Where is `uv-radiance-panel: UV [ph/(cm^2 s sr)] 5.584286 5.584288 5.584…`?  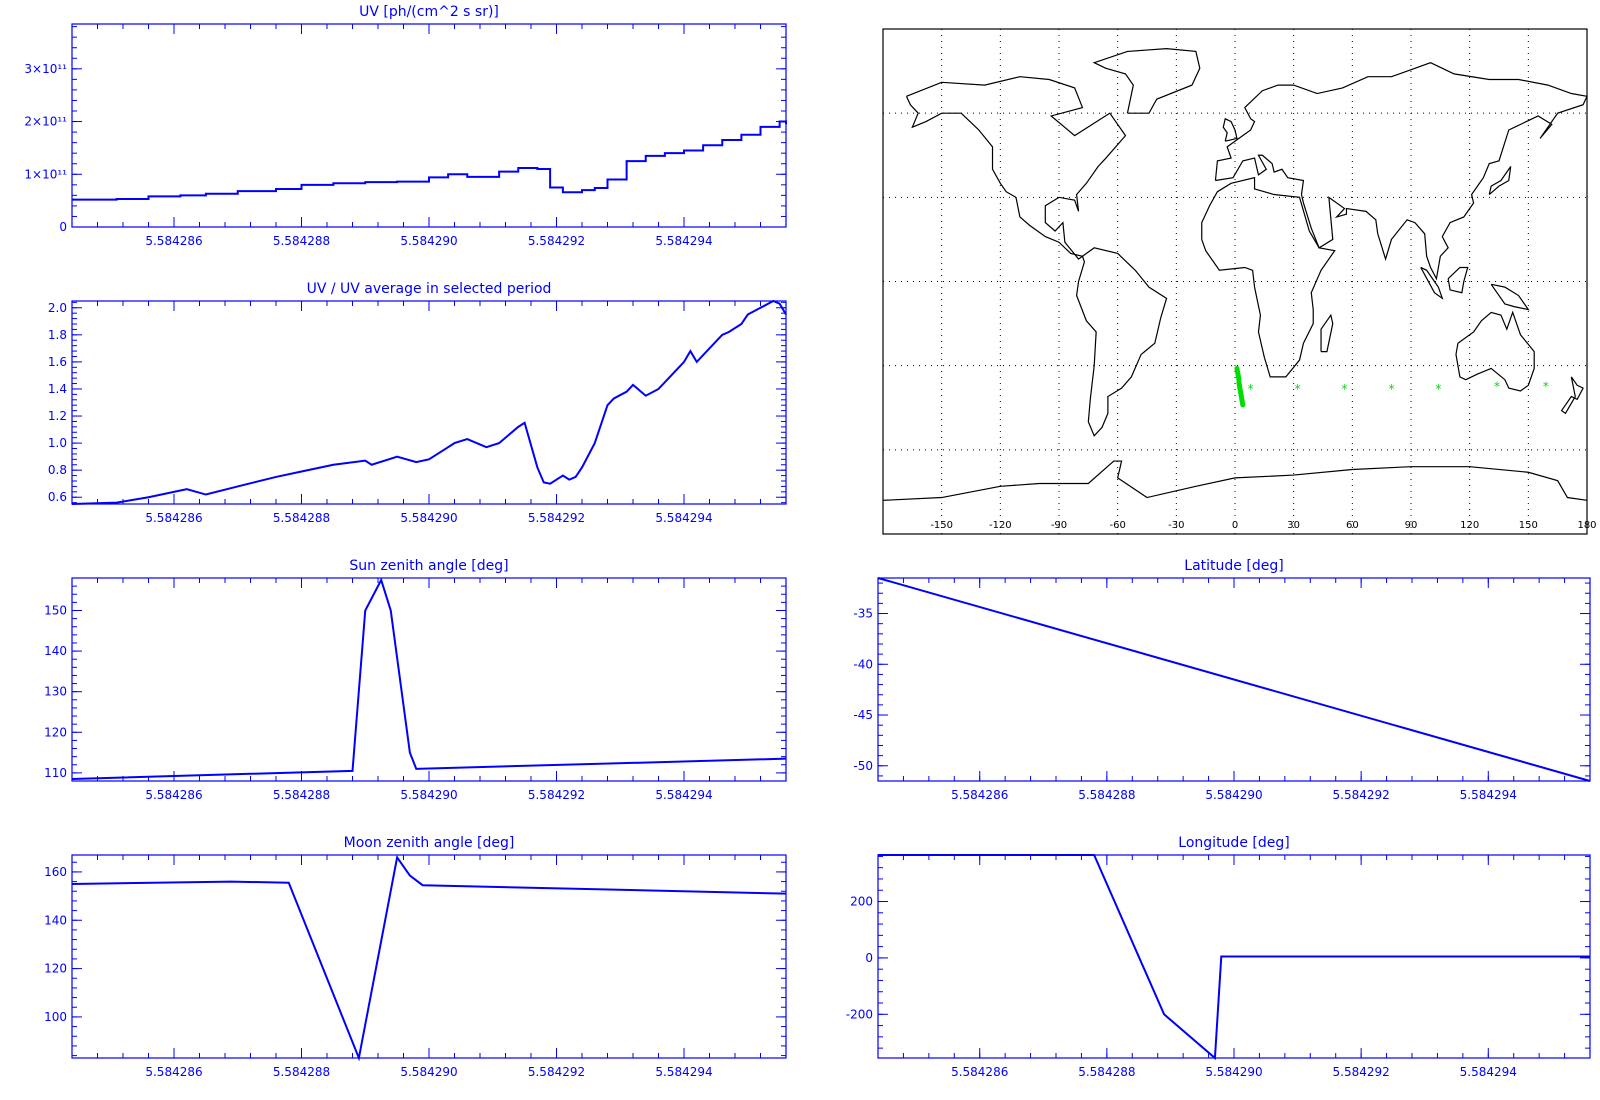 uv-radiance-panel: UV [ph/(cm^2 s sr)] 5.584286 5.584288 5.584… is located at coordinates (405, 126).